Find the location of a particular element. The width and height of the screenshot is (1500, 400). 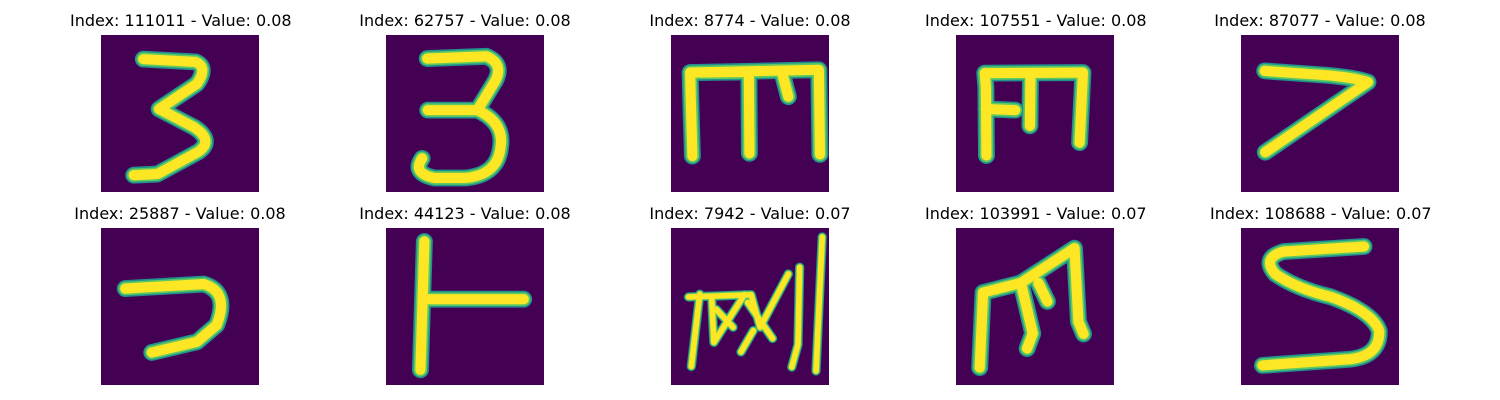

image-background is located at coordinates (180, 306).